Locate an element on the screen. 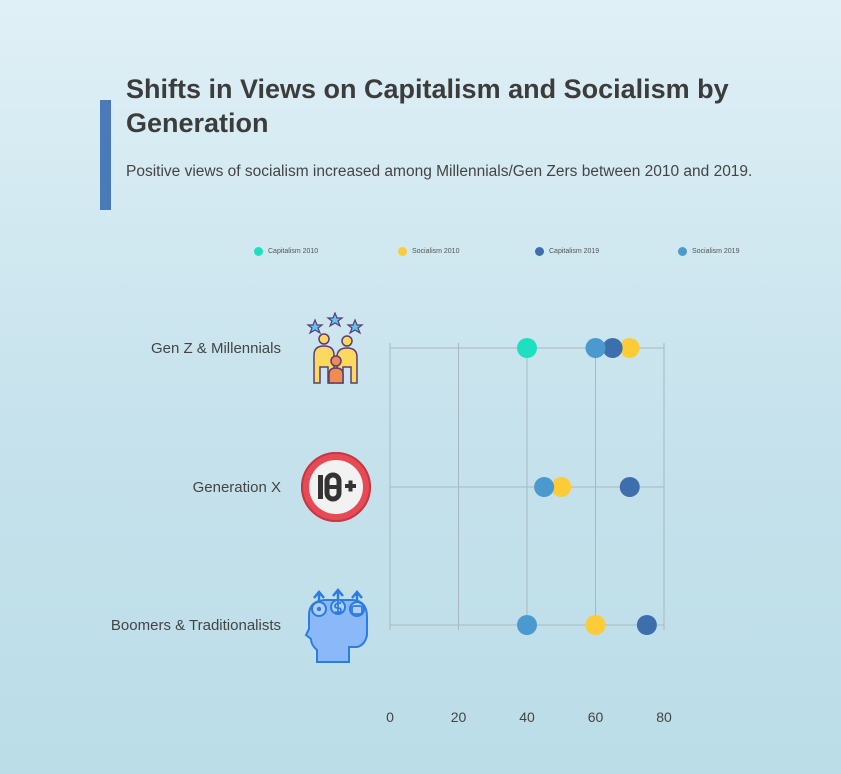 The image size is (841, 774). legend-item-capitalism-2010: Capitalism 2010 is located at coordinates (286, 251).